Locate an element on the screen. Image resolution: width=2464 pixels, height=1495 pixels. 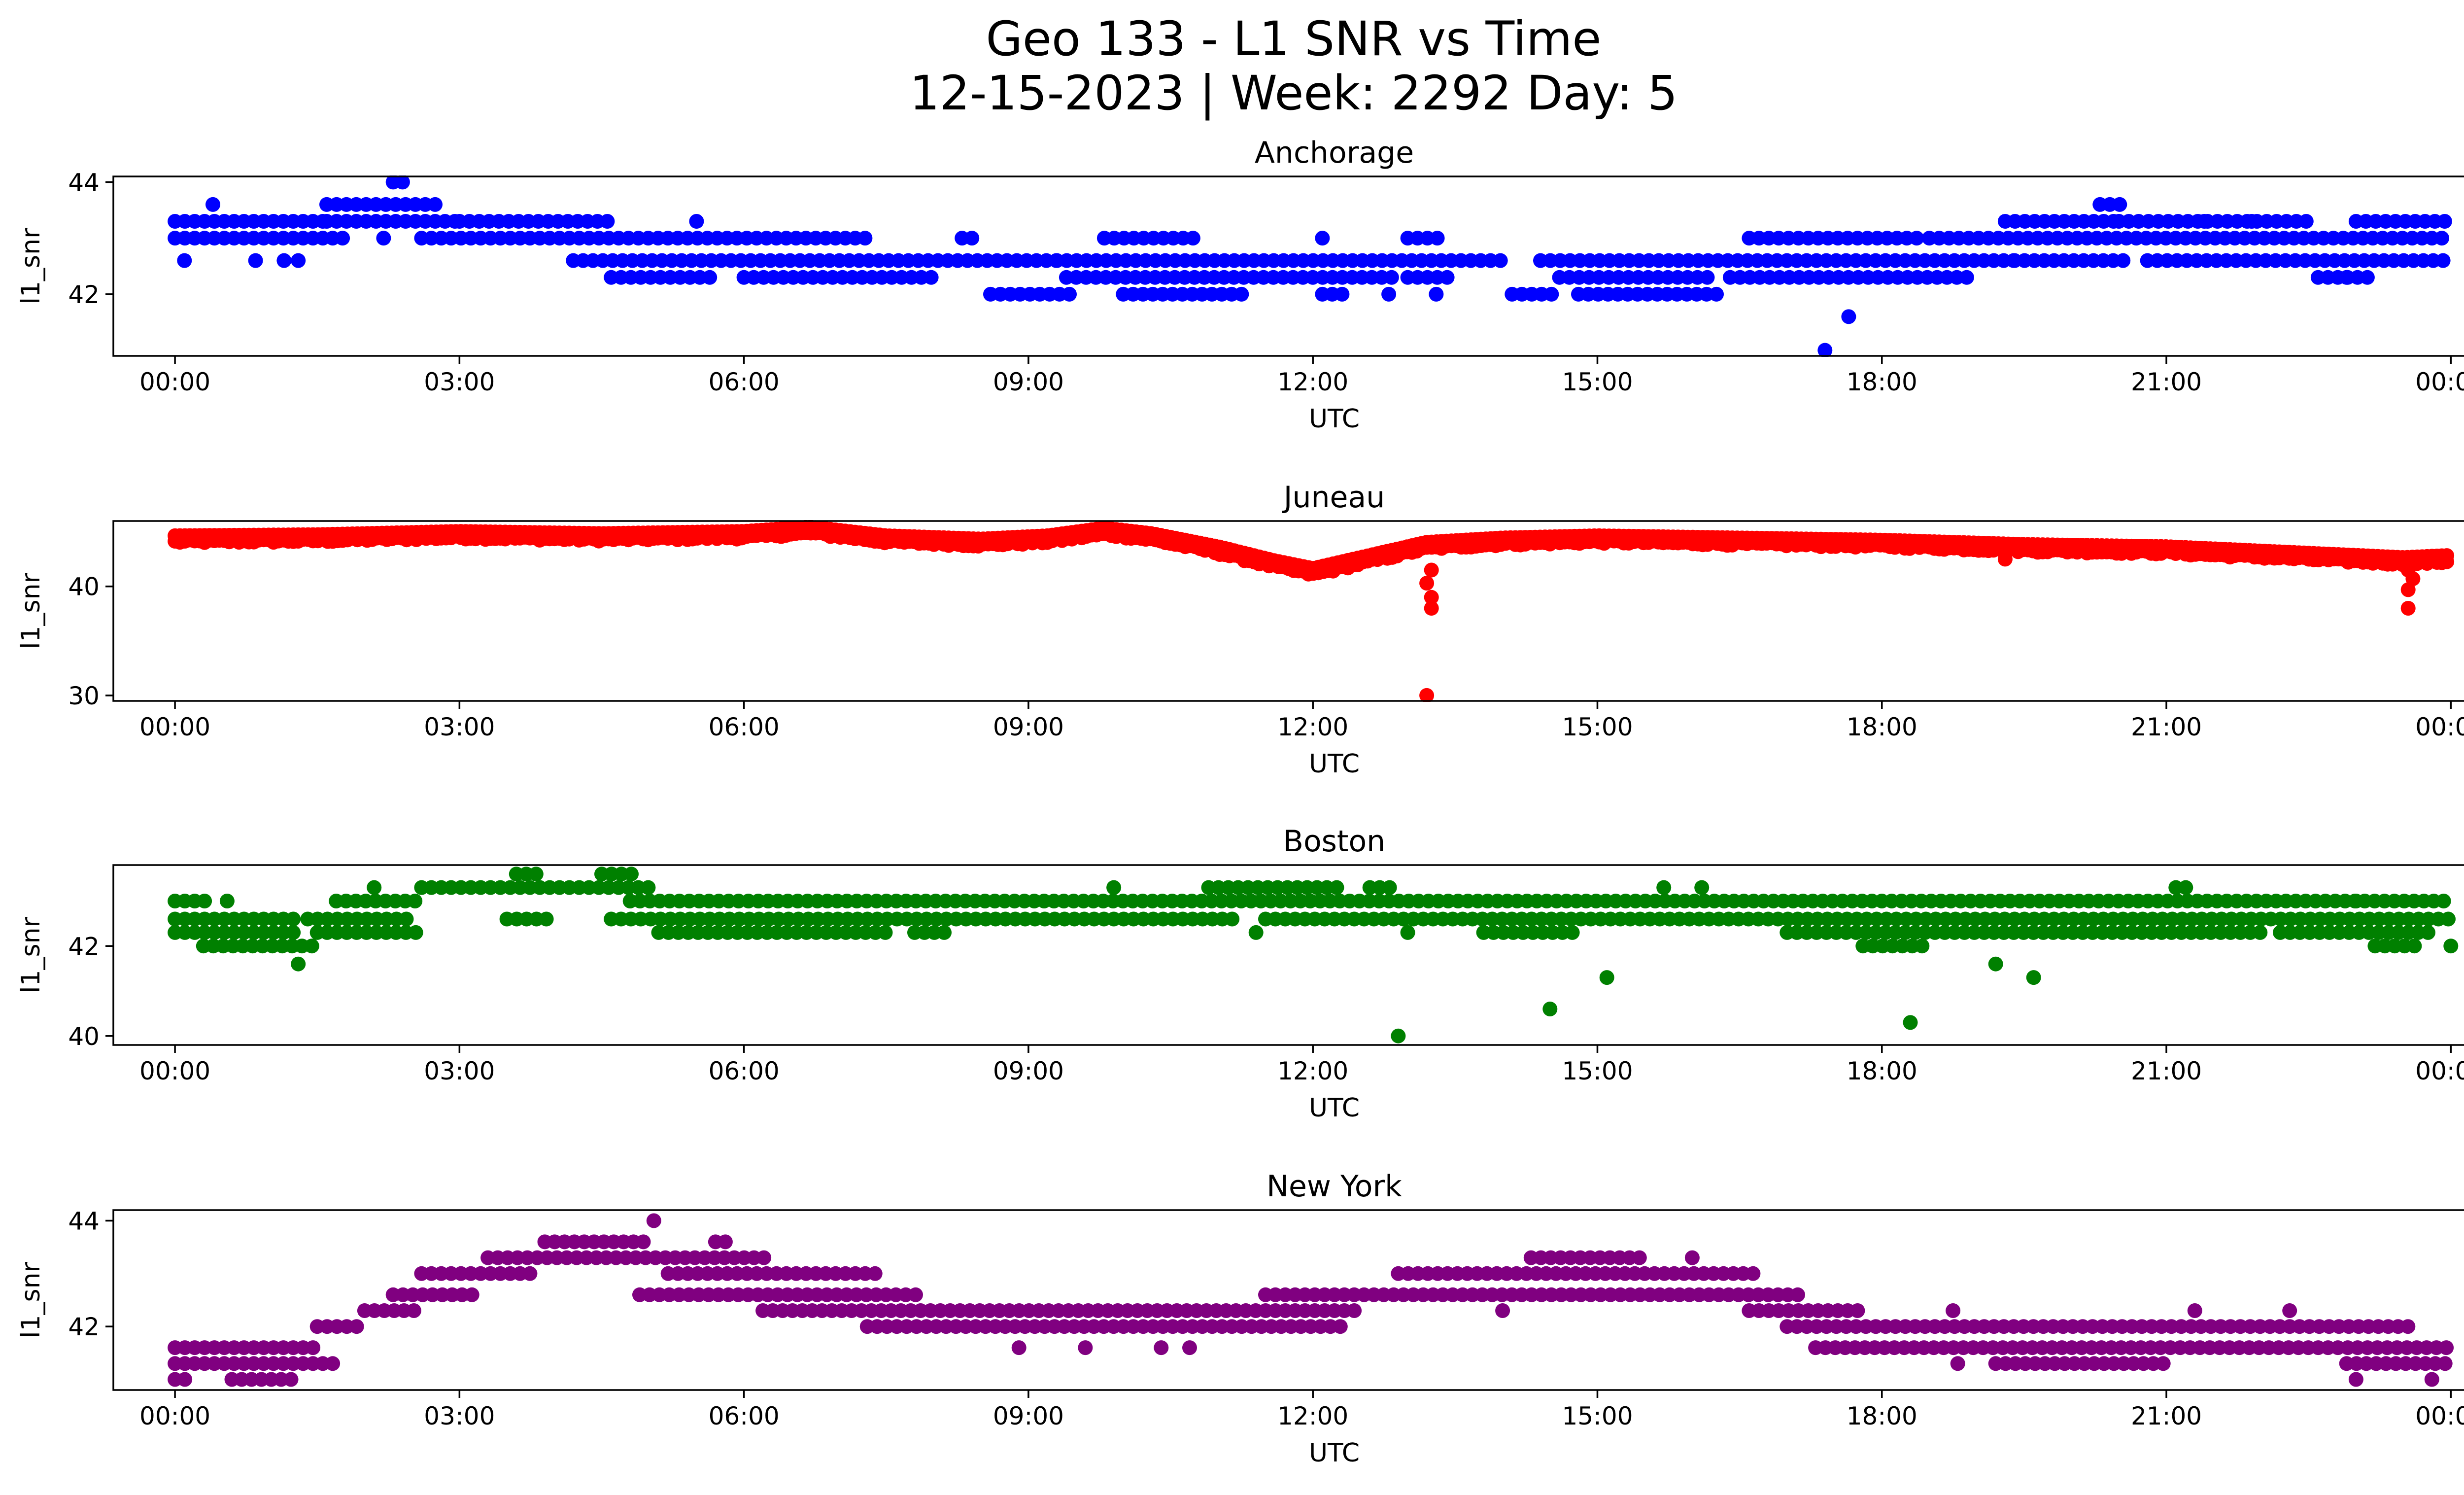
x-tick-label: 03:00 is located at coordinates (459, 727).